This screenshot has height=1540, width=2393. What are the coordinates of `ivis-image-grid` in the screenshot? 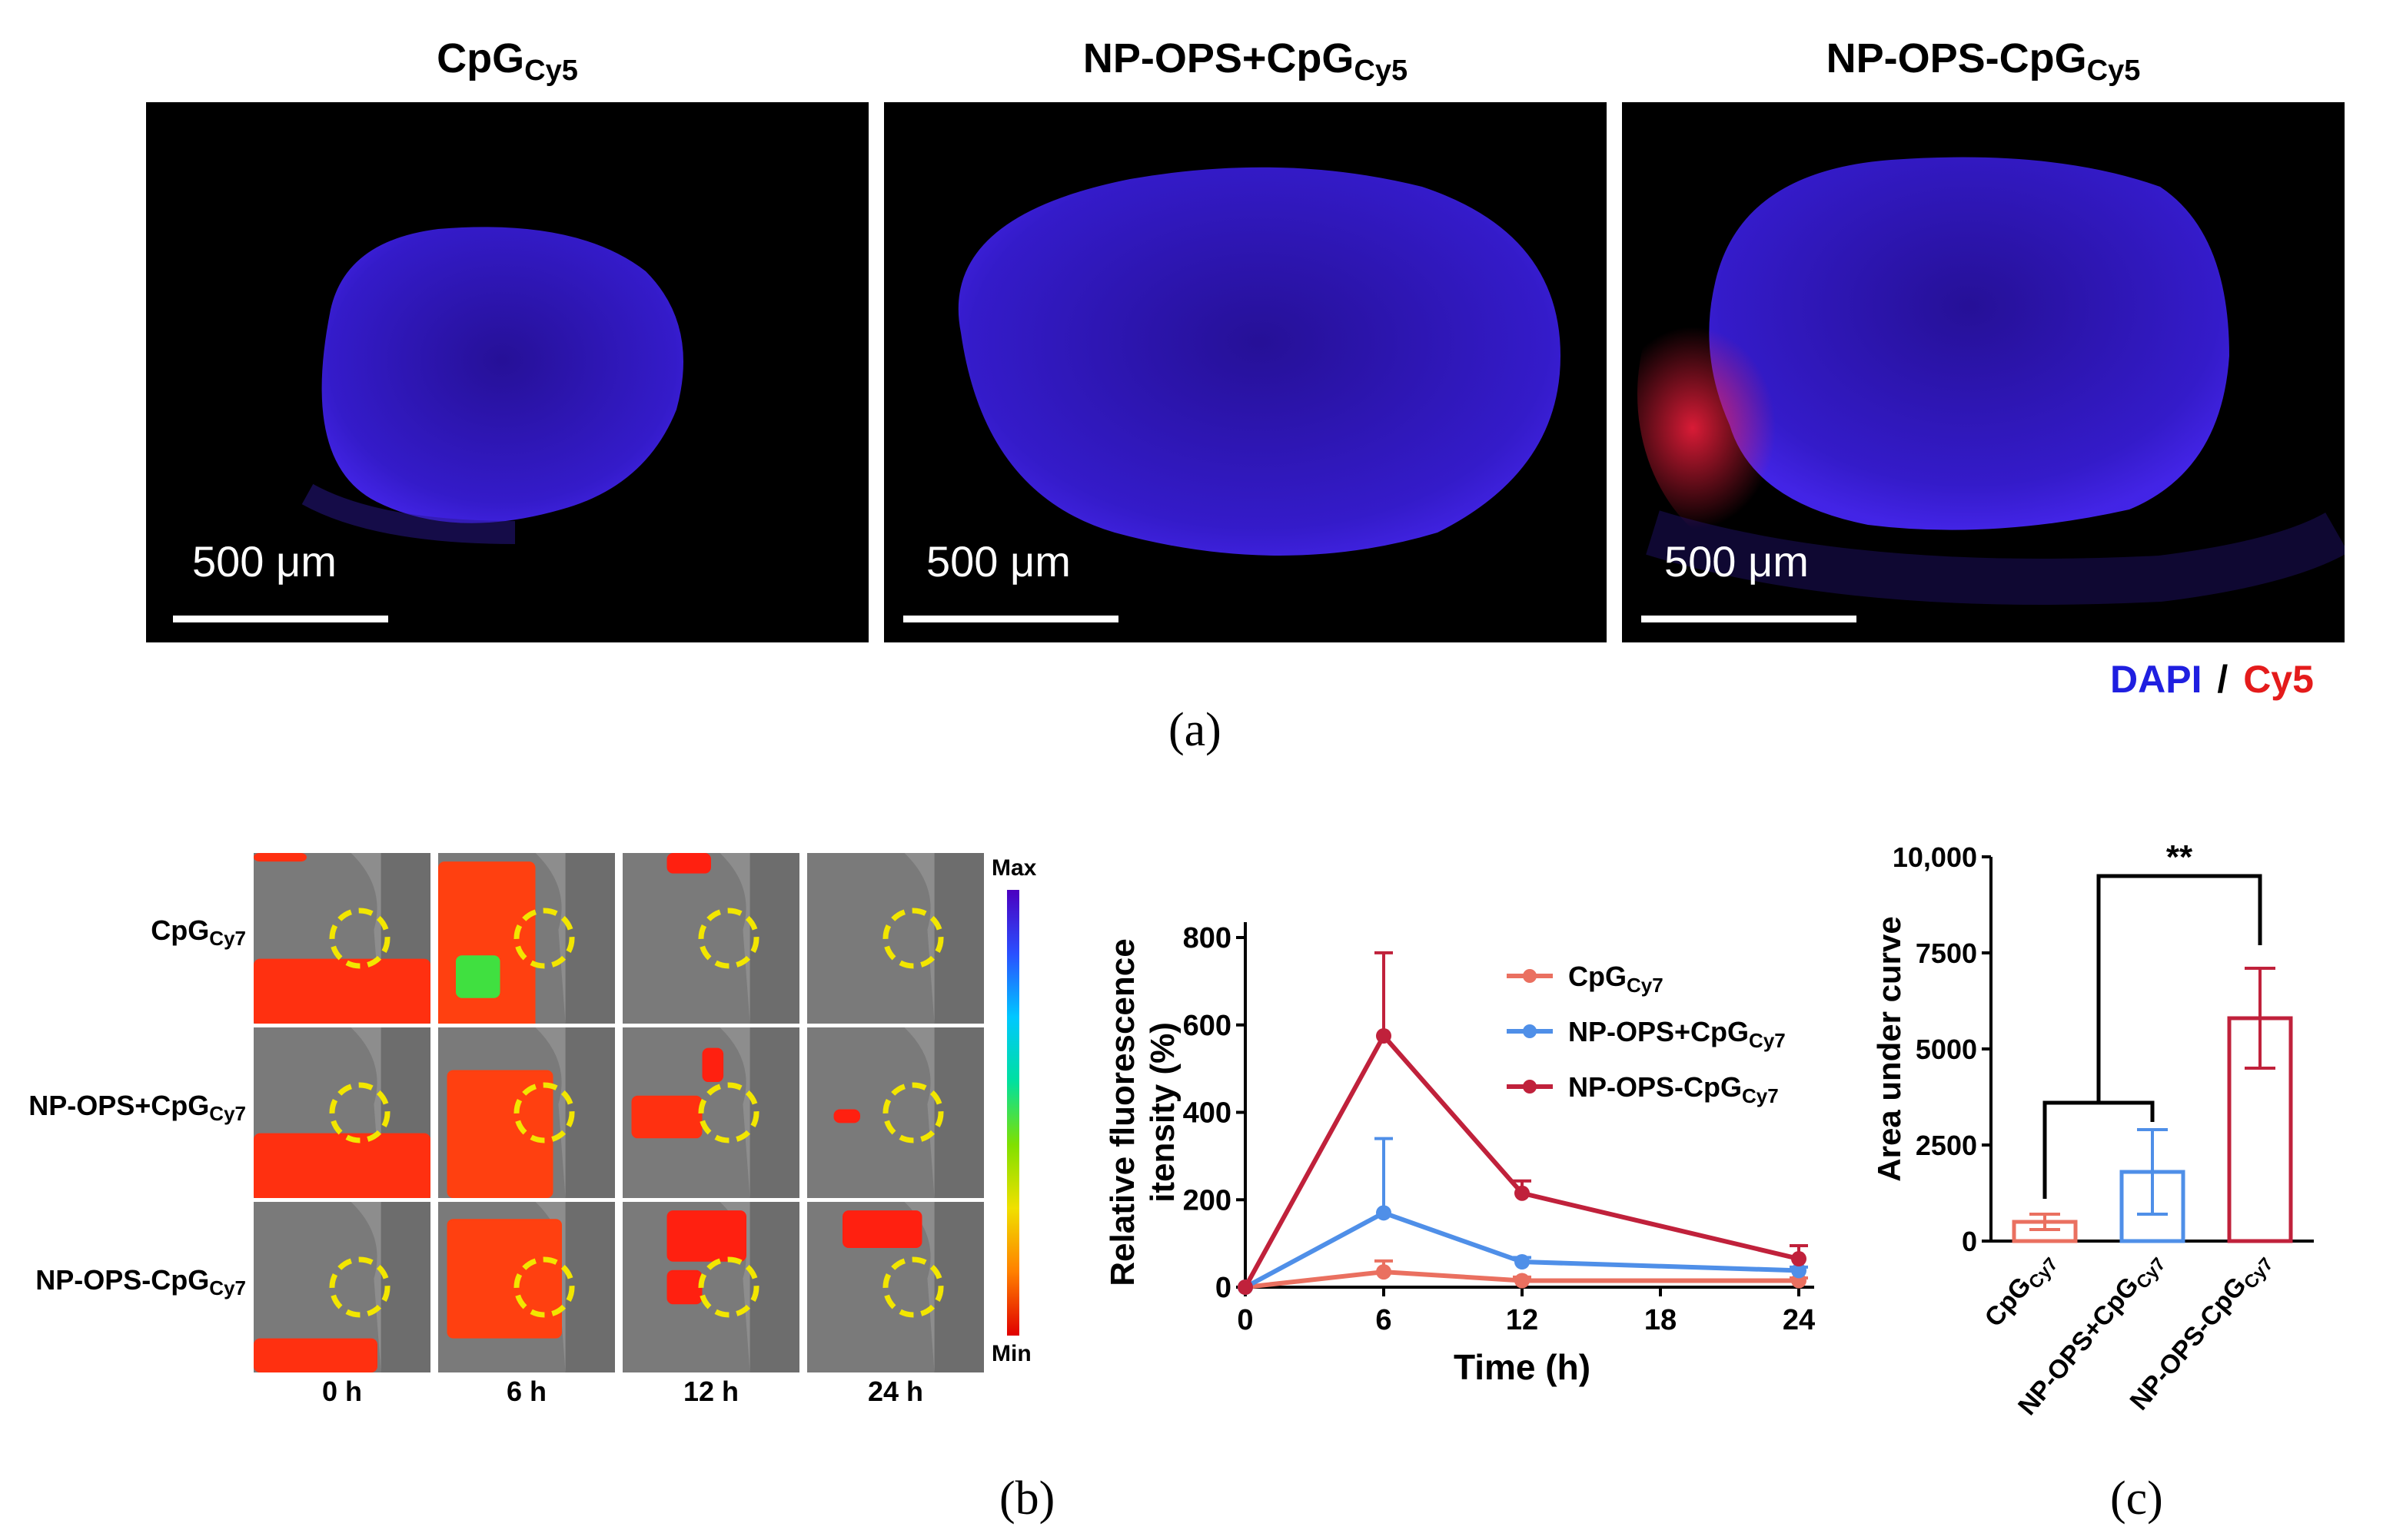 It's located at (619, 1112).